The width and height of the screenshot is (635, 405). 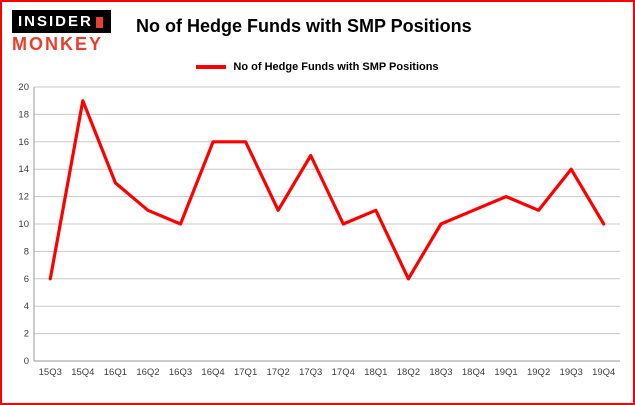 I want to click on svg-text: 18, so click(x=23, y=114).